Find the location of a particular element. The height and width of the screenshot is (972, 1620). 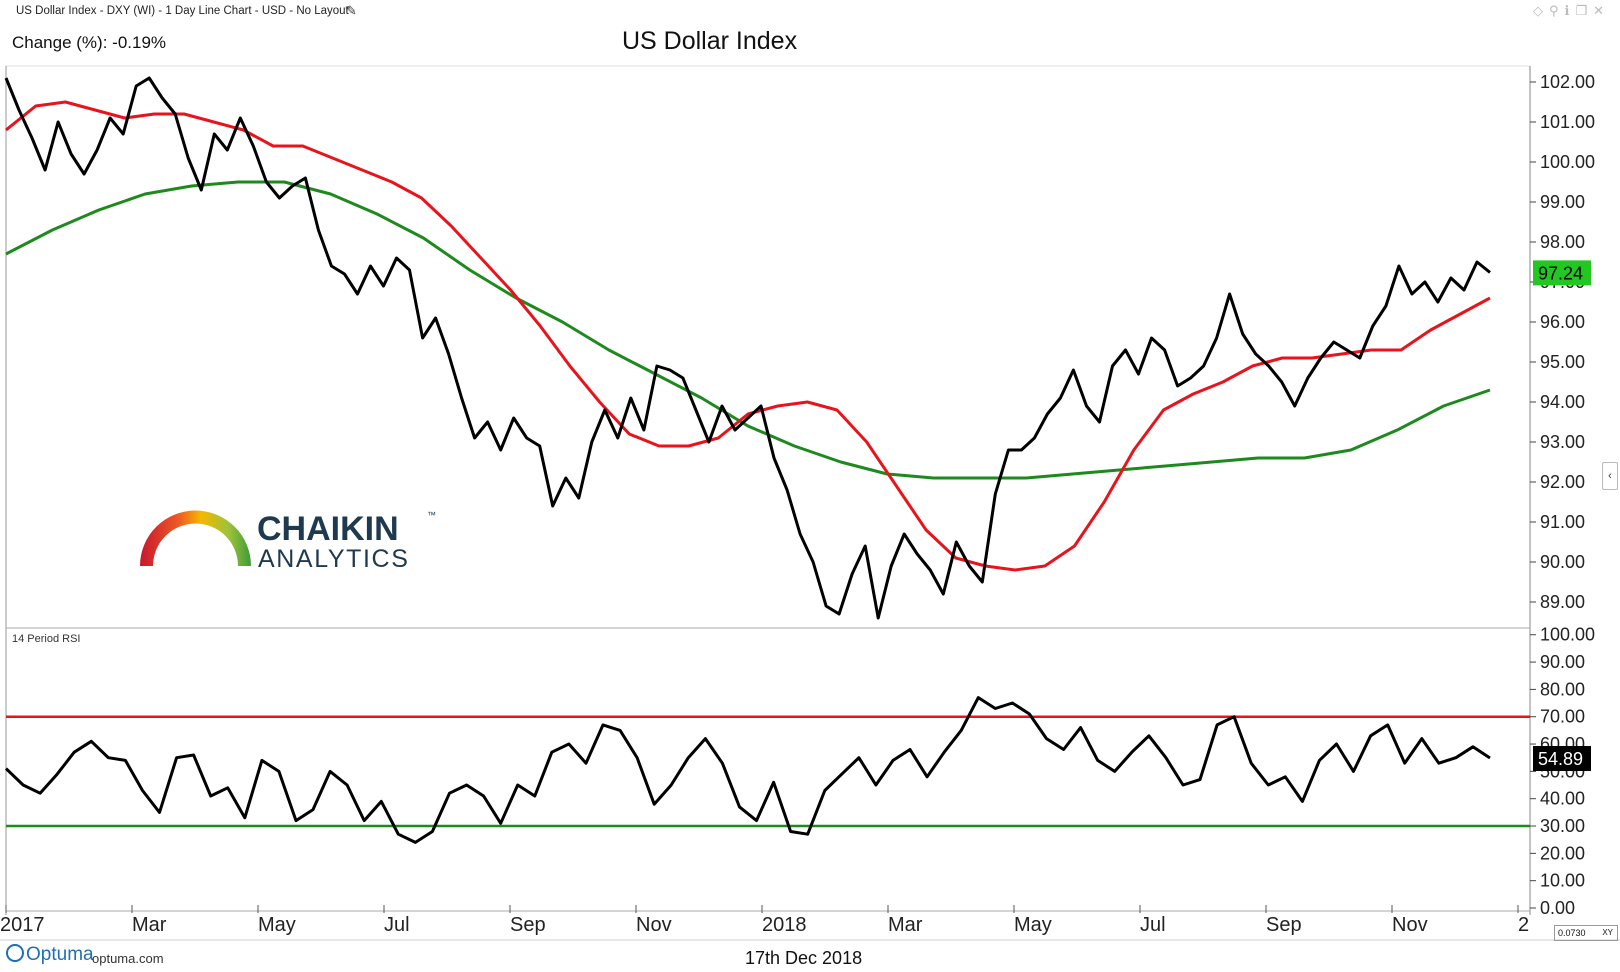

optuma-url: optuma.com is located at coordinates (128, 958).